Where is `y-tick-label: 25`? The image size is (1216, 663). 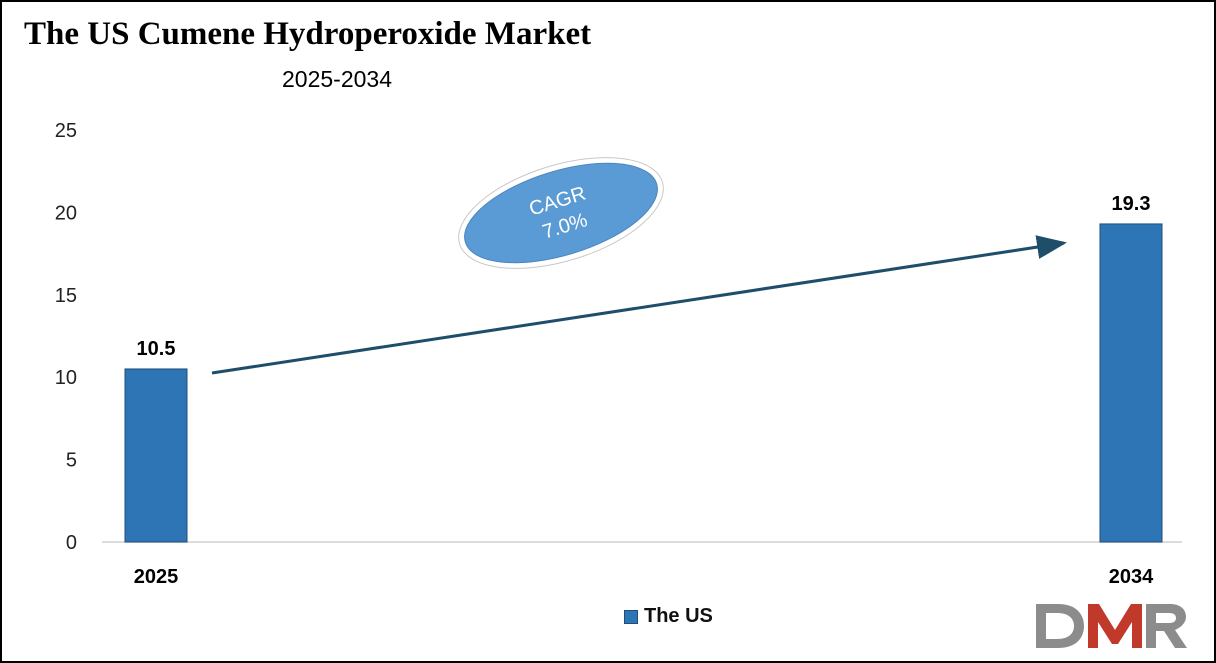
y-tick-label: 25 is located at coordinates (66, 131).